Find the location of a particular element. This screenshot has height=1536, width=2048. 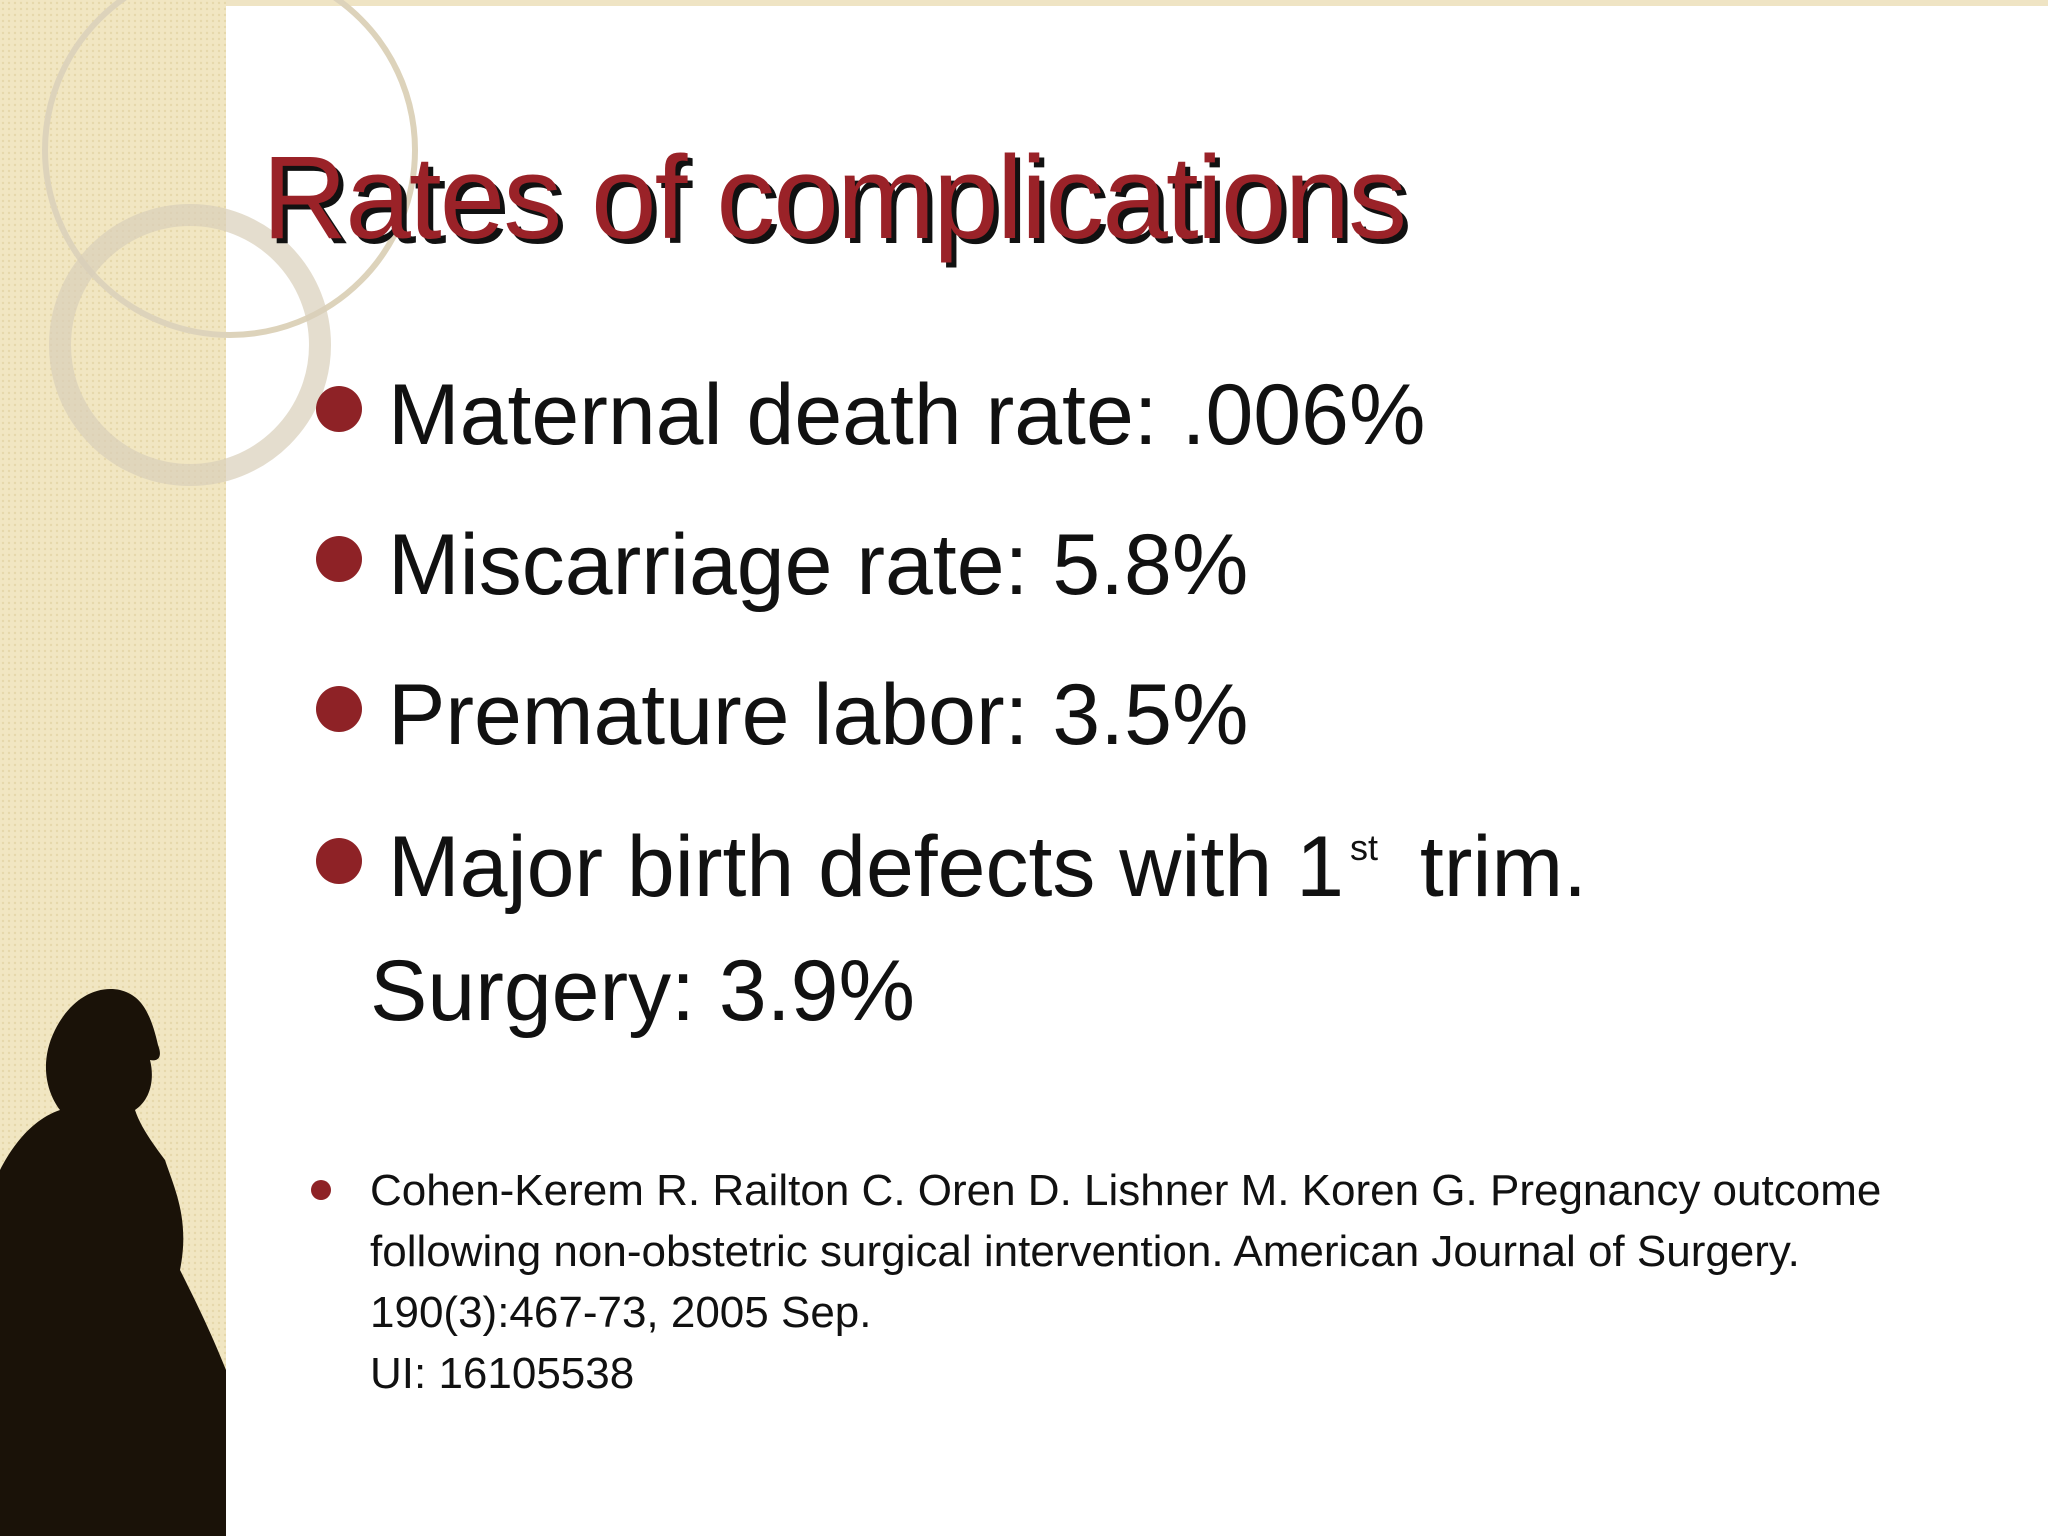

bullet: Maternal death rate: .006% is located at coordinates (870, 415).